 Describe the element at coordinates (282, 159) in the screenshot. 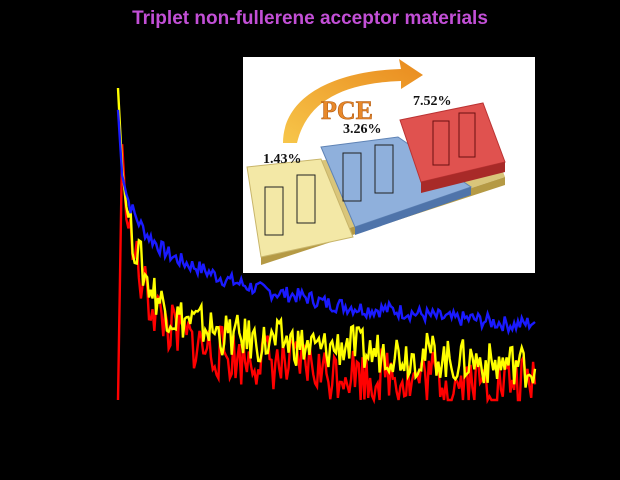

I see `pce-value-1: 1.43%` at that location.